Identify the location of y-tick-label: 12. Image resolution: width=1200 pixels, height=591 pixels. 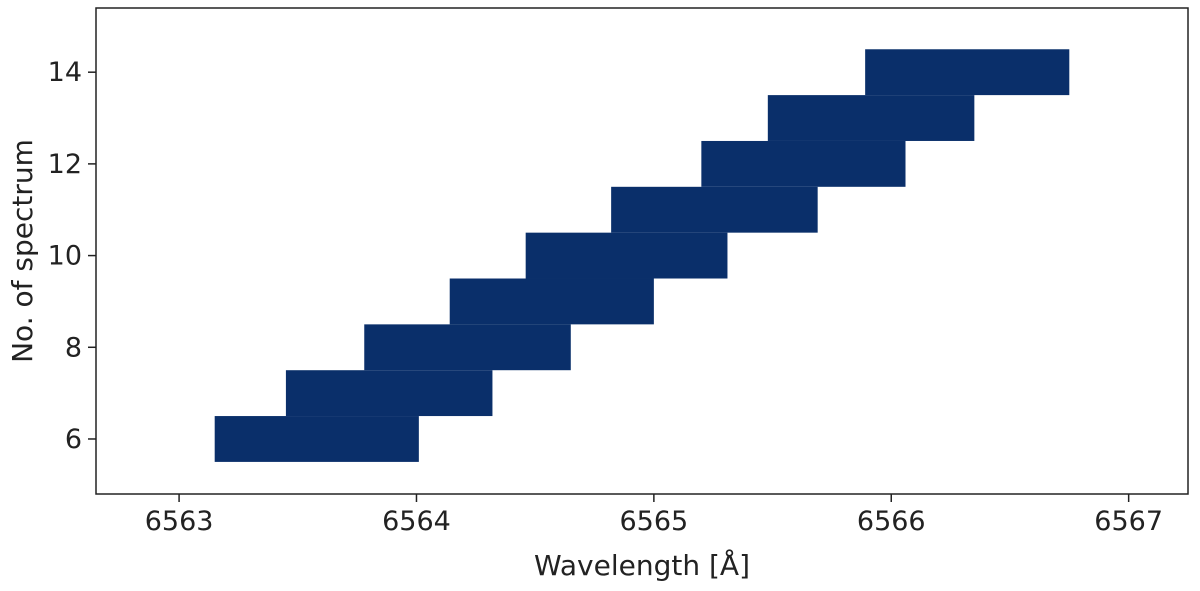
(65, 164).